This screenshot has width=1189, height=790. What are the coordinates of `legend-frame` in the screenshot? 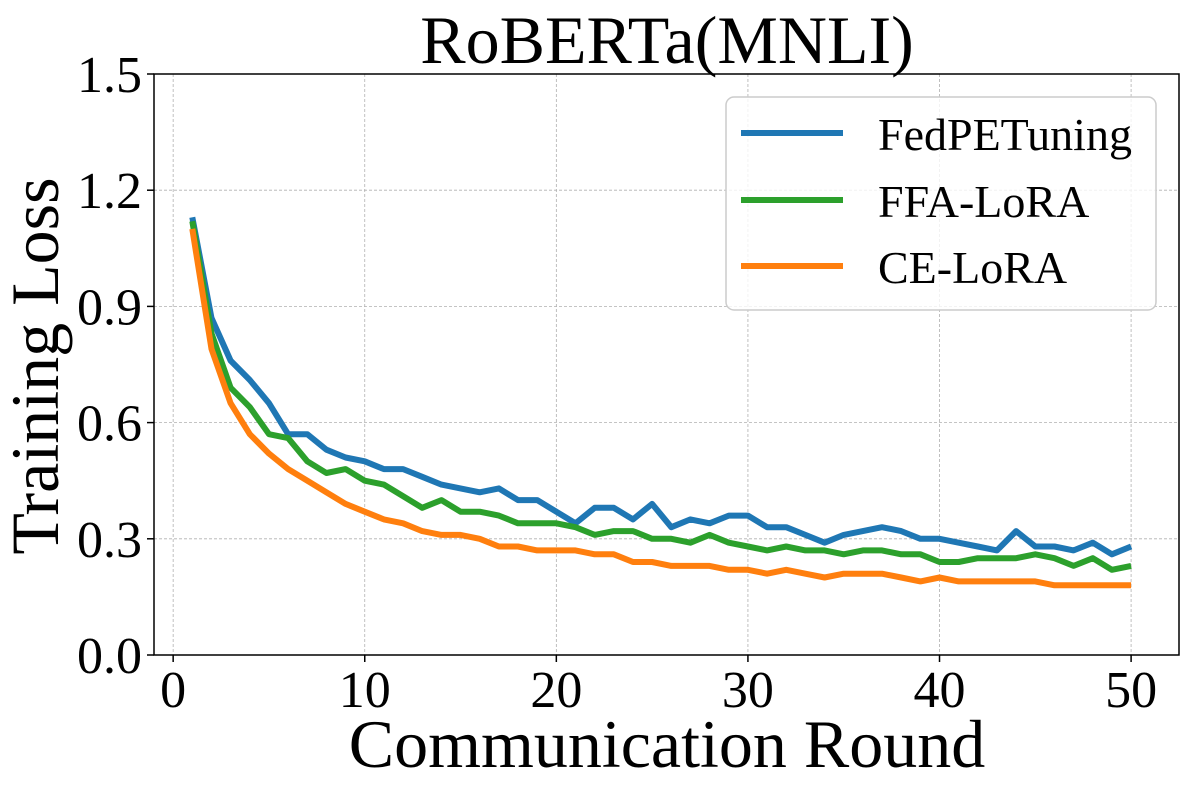 It's located at (941, 203).